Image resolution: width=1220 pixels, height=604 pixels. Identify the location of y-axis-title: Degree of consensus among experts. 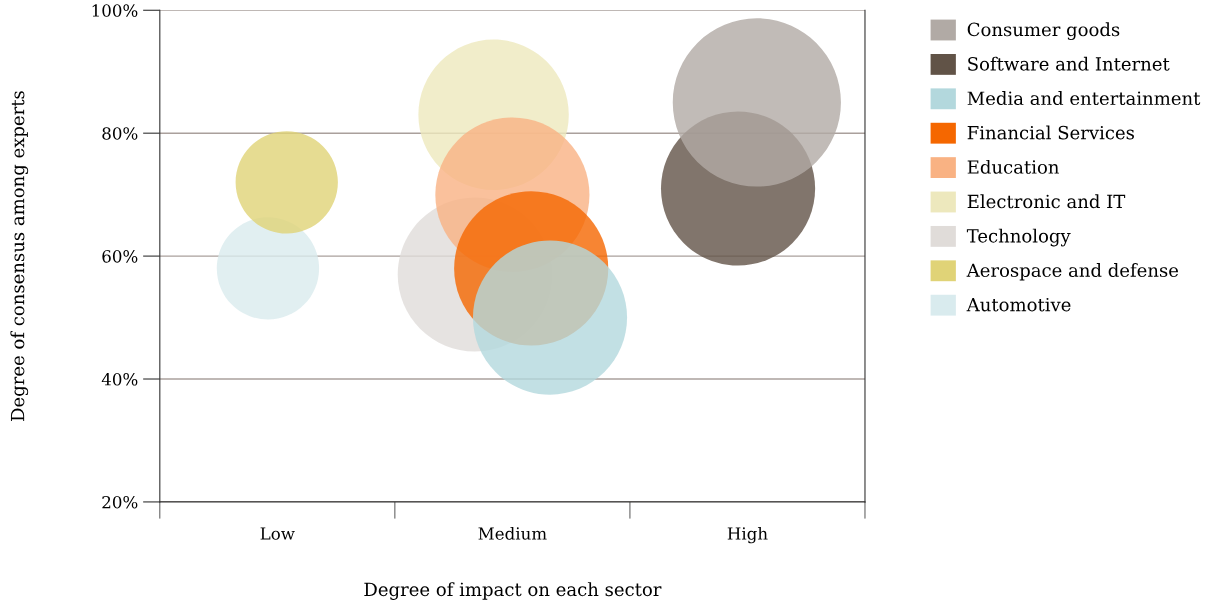
(19, 256).